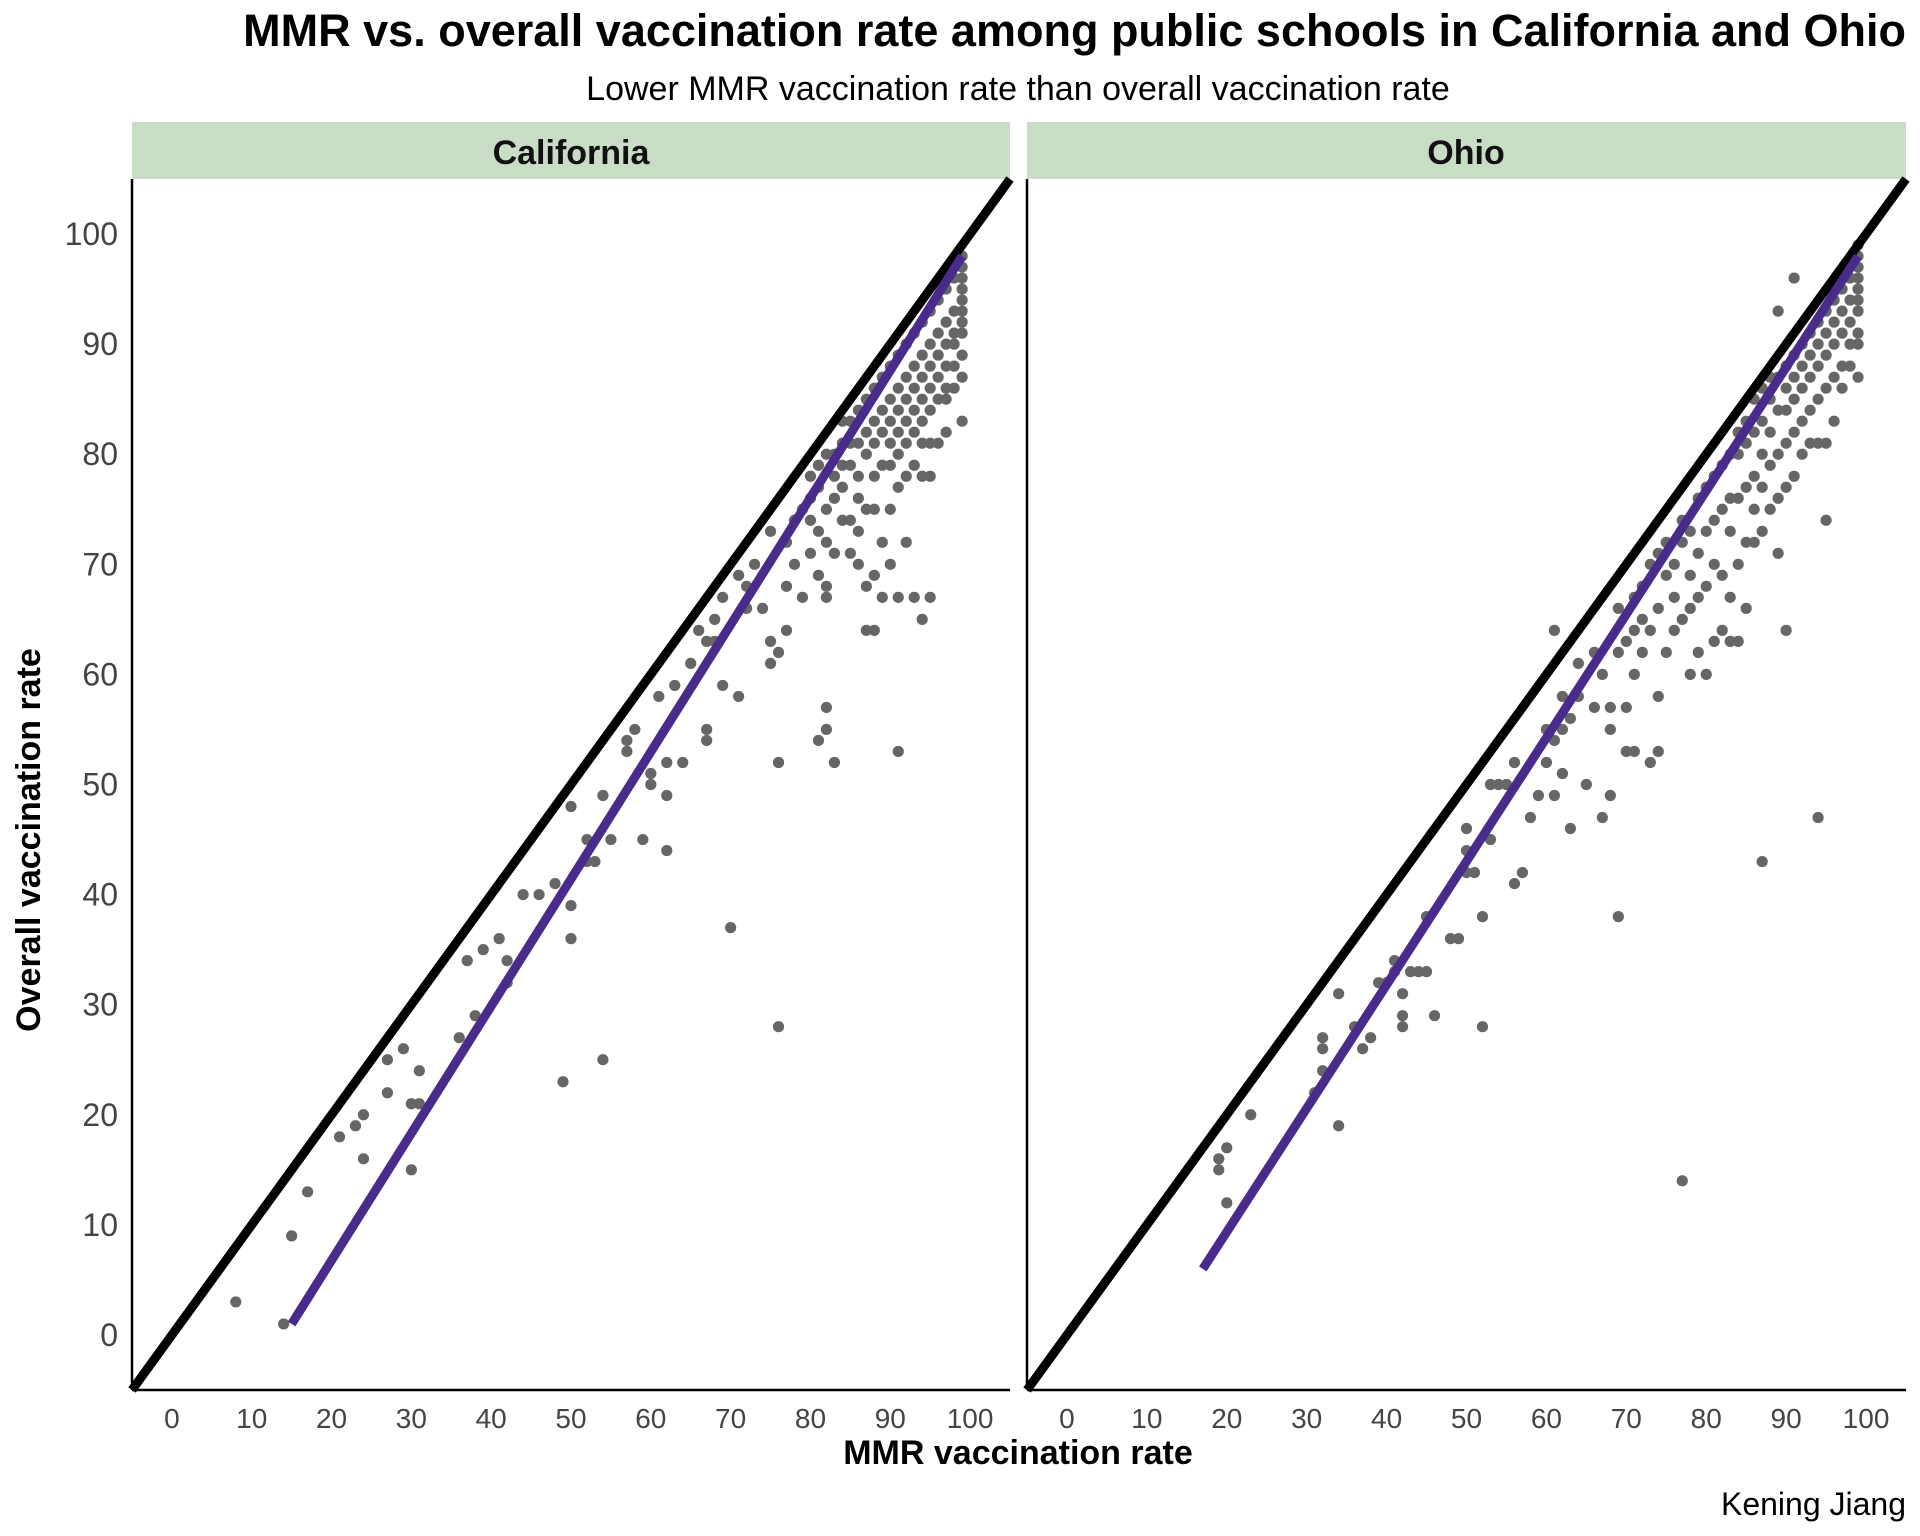  What do you see at coordinates (251, 1418) in the screenshot?
I see `x-tick-label: 10` at bounding box center [251, 1418].